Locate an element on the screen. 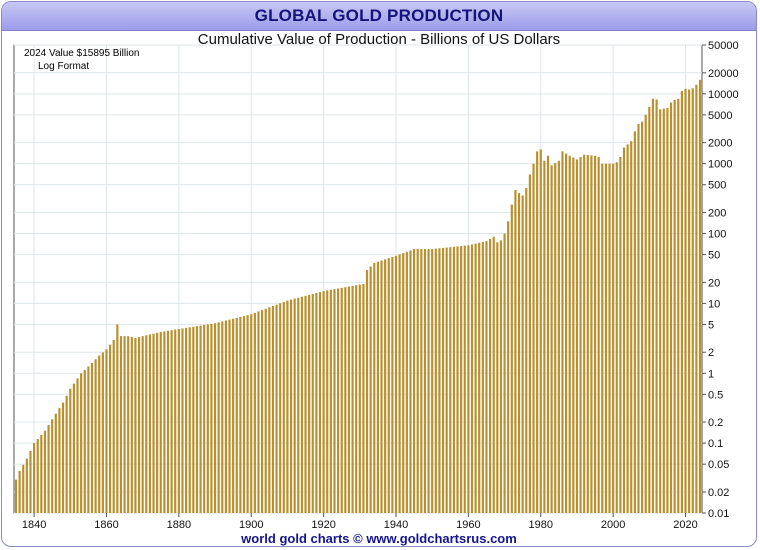 The image size is (760, 550). bar-1995 is located at coordinates (595, 334).